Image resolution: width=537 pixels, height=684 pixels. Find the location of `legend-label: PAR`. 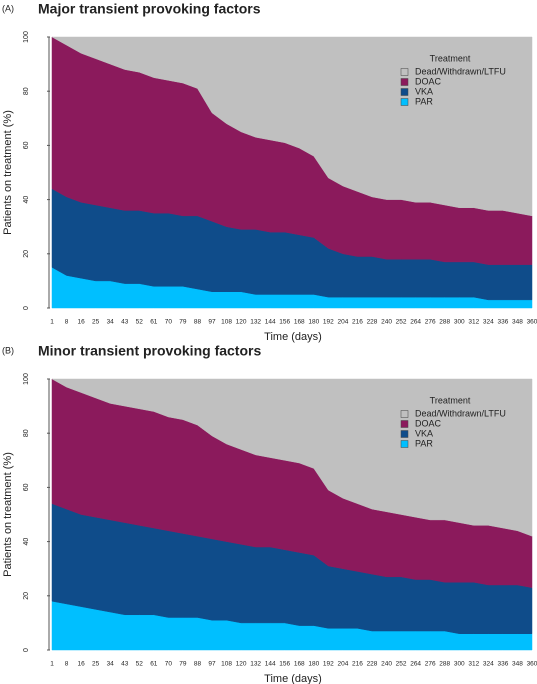

legend-label: PAR is located at coordinates (424, 101).